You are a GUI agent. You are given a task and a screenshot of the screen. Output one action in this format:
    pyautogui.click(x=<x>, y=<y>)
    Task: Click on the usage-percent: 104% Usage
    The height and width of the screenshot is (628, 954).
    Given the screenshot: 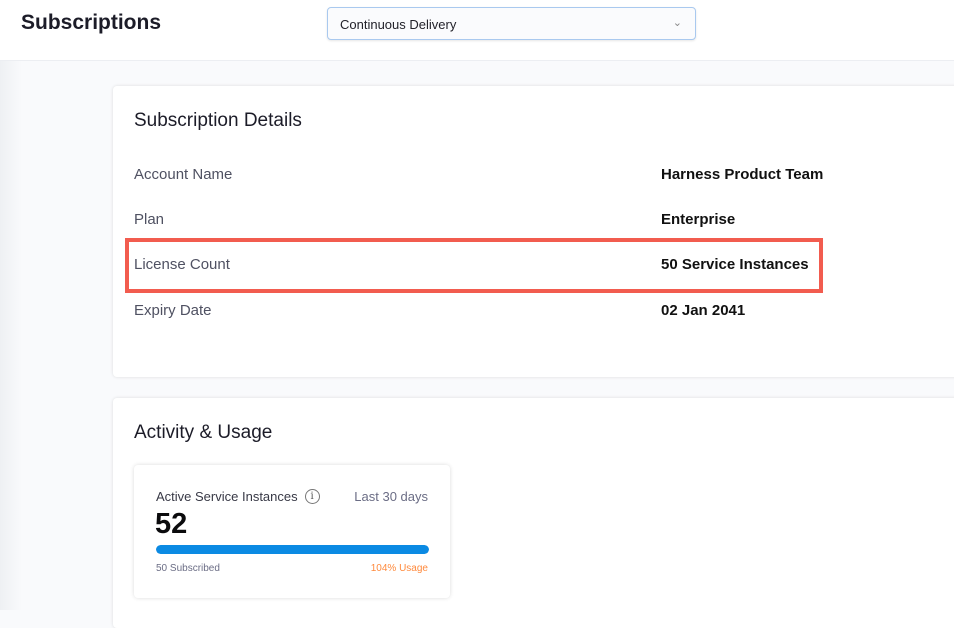 What is the action you would take?
    pyautogui.click(x=399, y=568)
    